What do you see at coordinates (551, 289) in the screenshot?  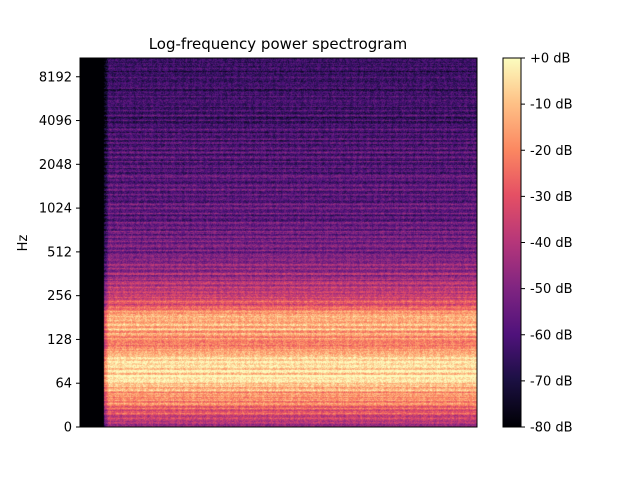 I see `colorbar-tick-label: -50 dB` at bounding box center [551, 289].